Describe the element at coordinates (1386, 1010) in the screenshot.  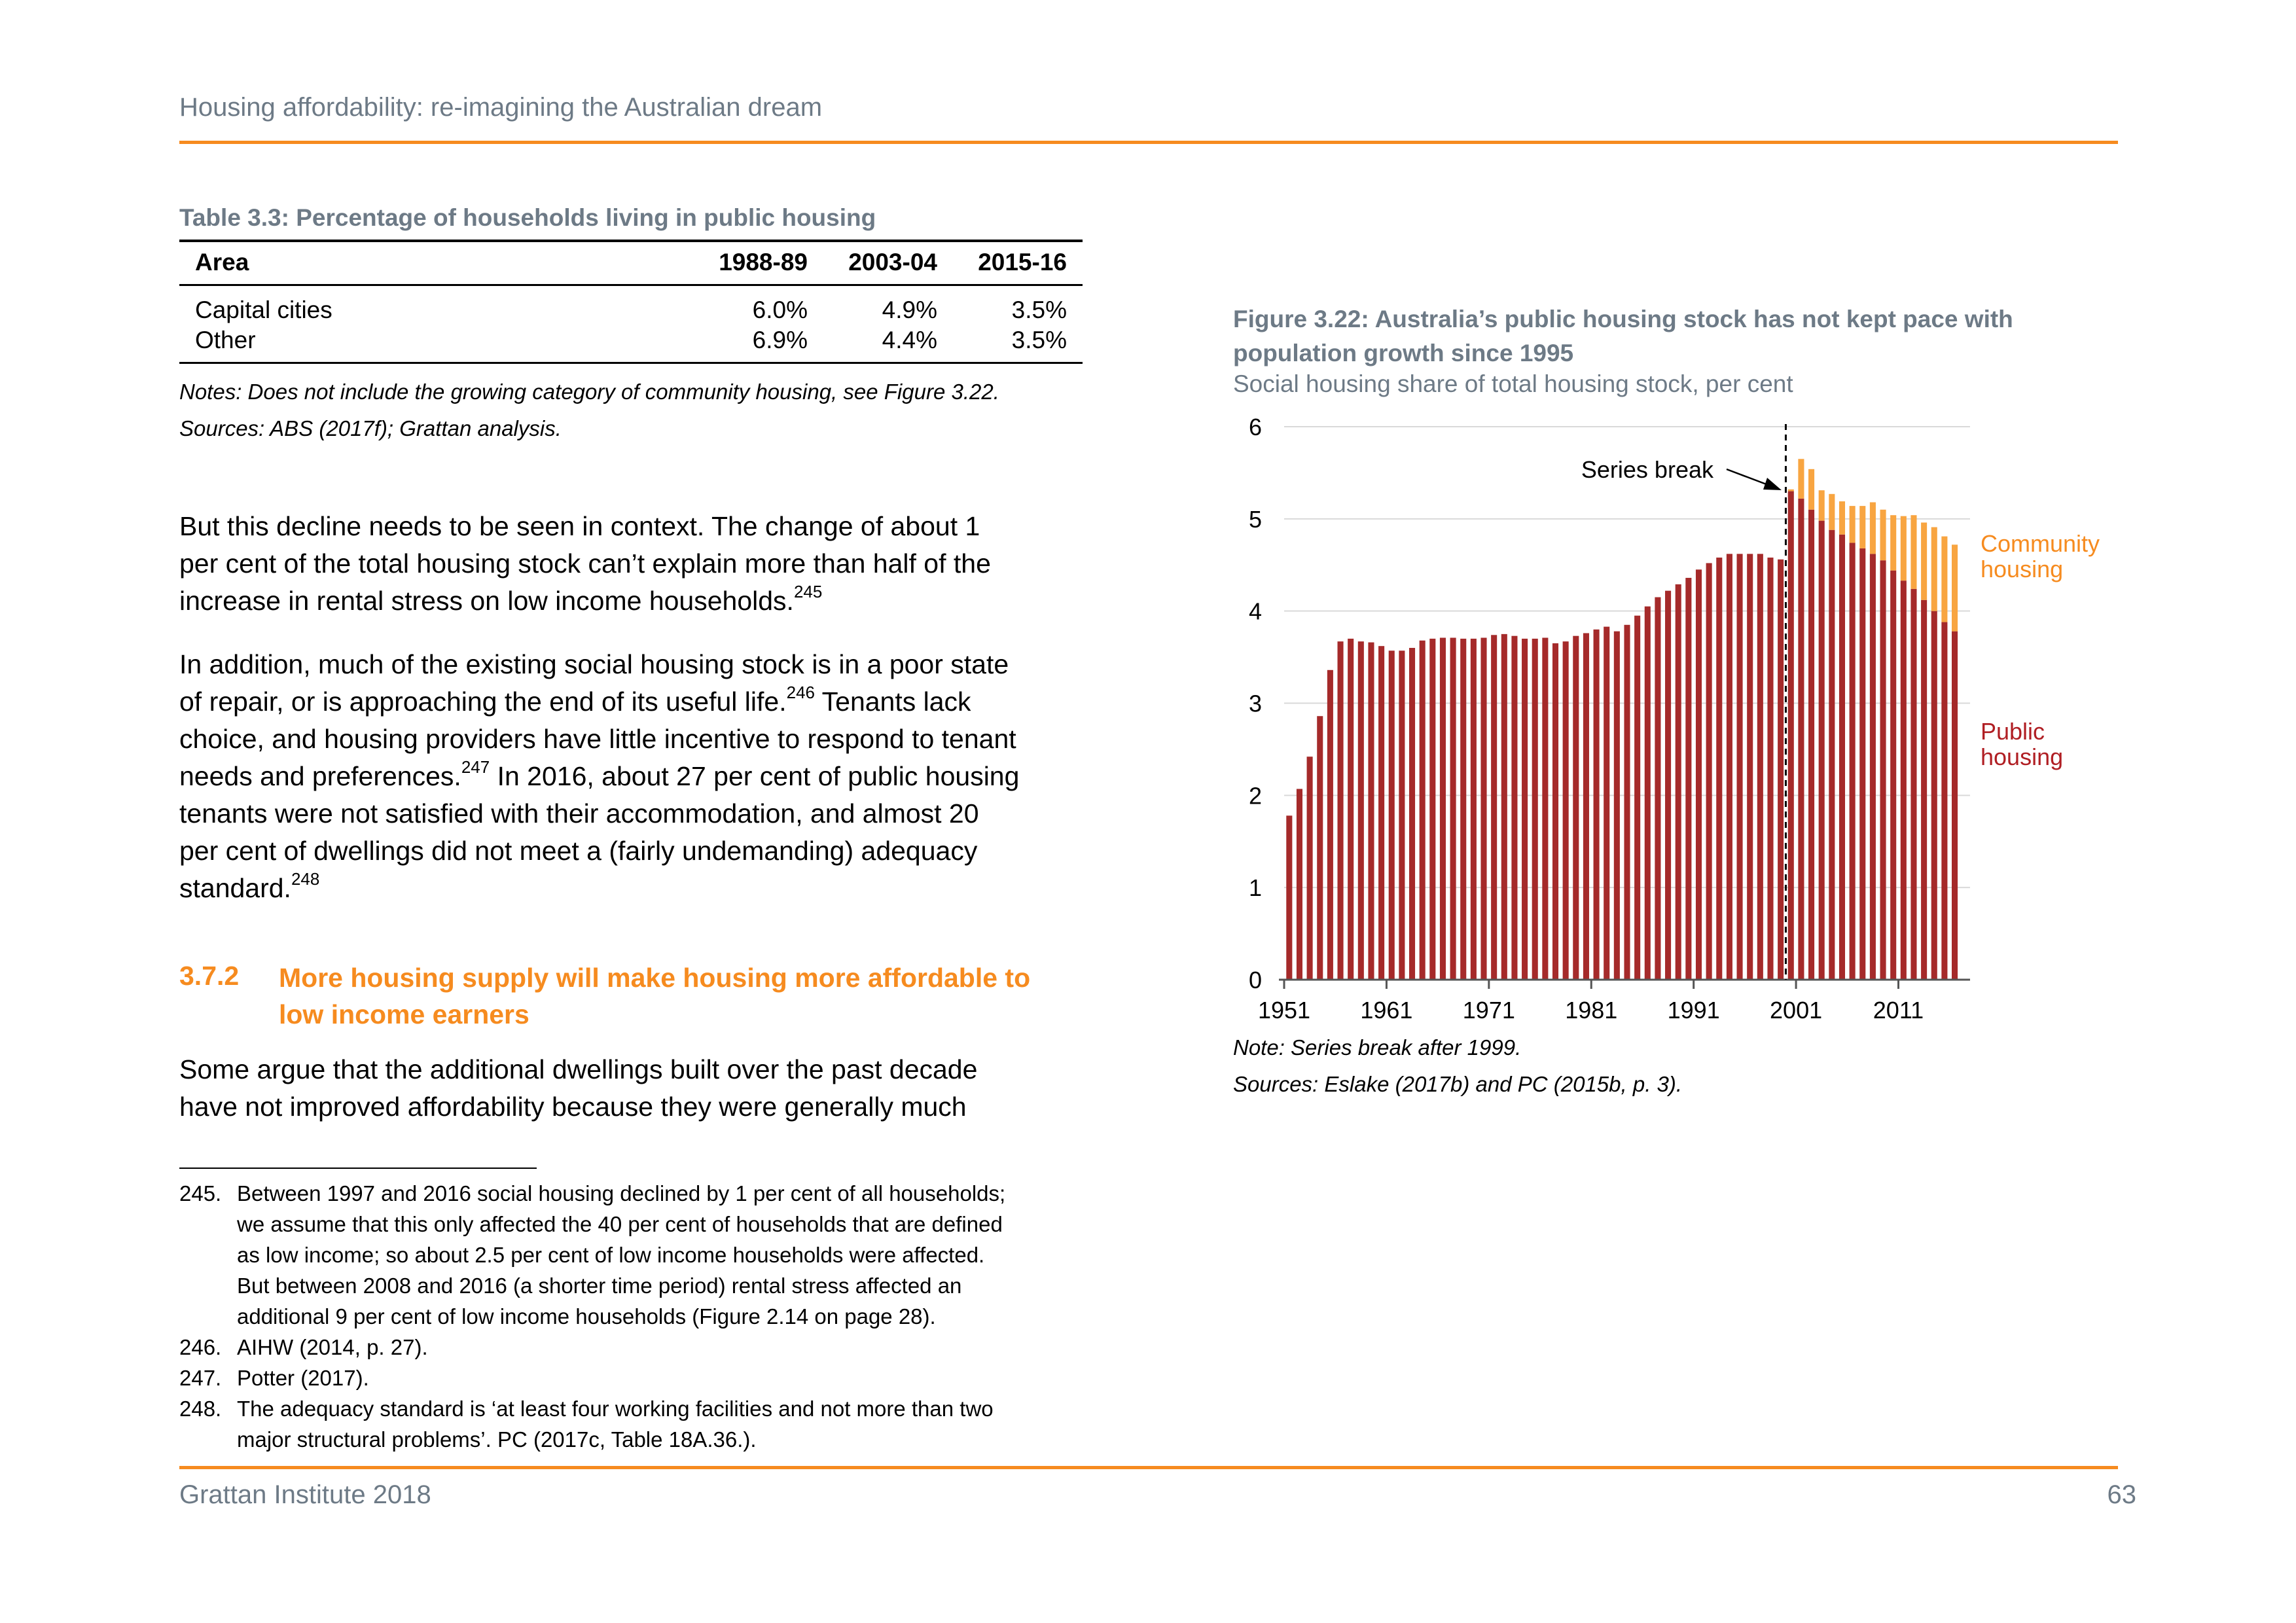
I see `x-tick-label: 1961` at that location.